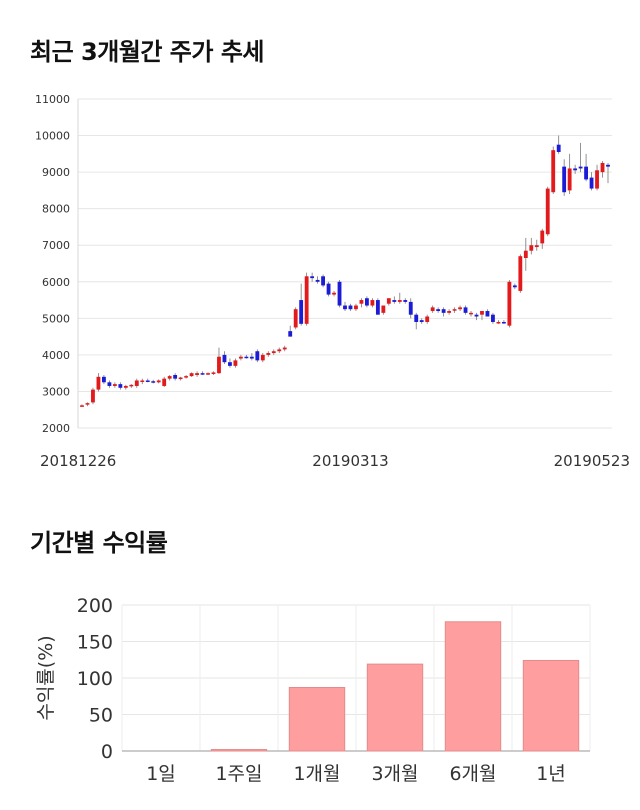 The width and height of the screenshot is (640, 810). I want to click on y-tick-label: 0, so click(107, 752).